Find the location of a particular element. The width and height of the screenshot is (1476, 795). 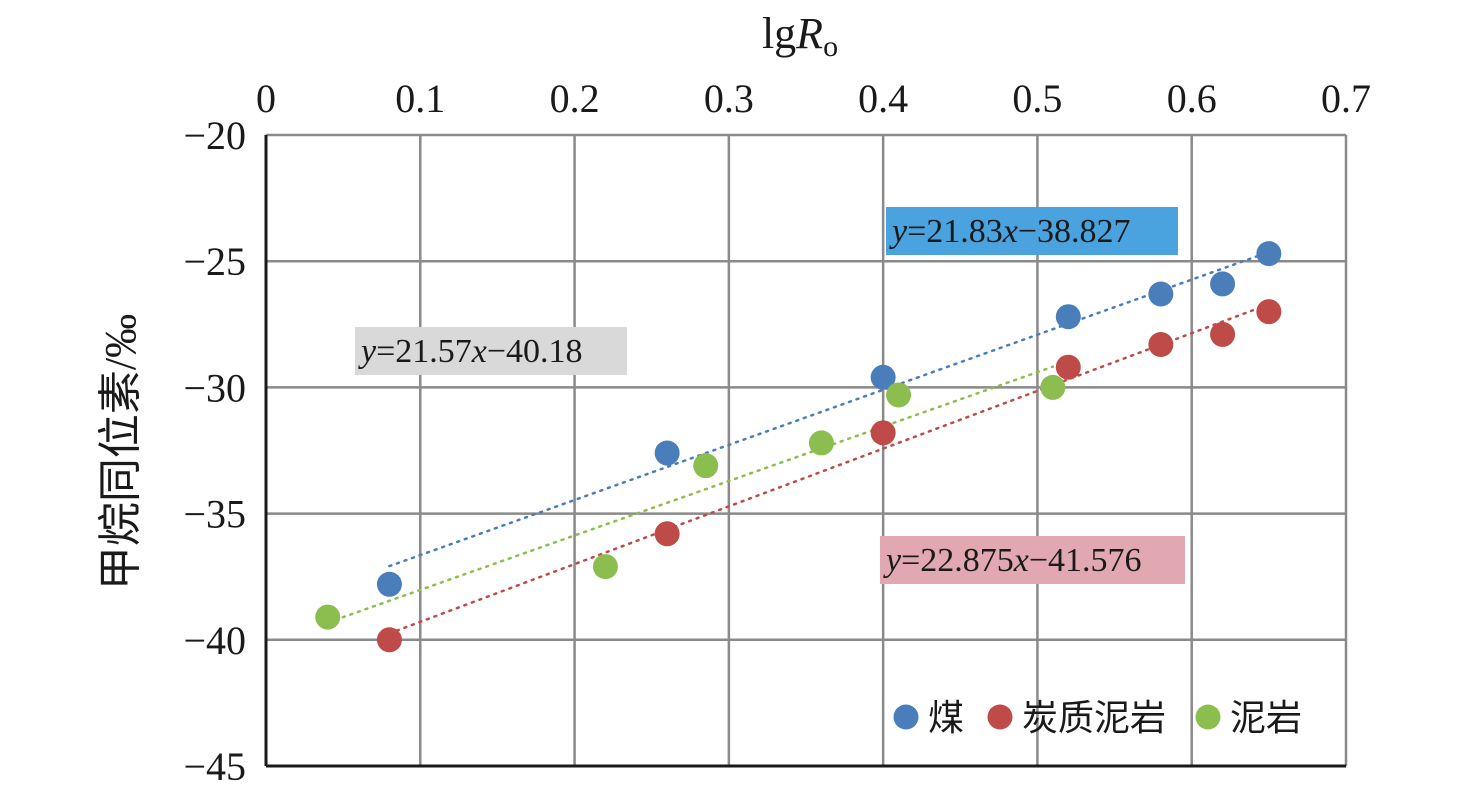

x-tick-label: 0.7 is located at coordinates (1346, 98).